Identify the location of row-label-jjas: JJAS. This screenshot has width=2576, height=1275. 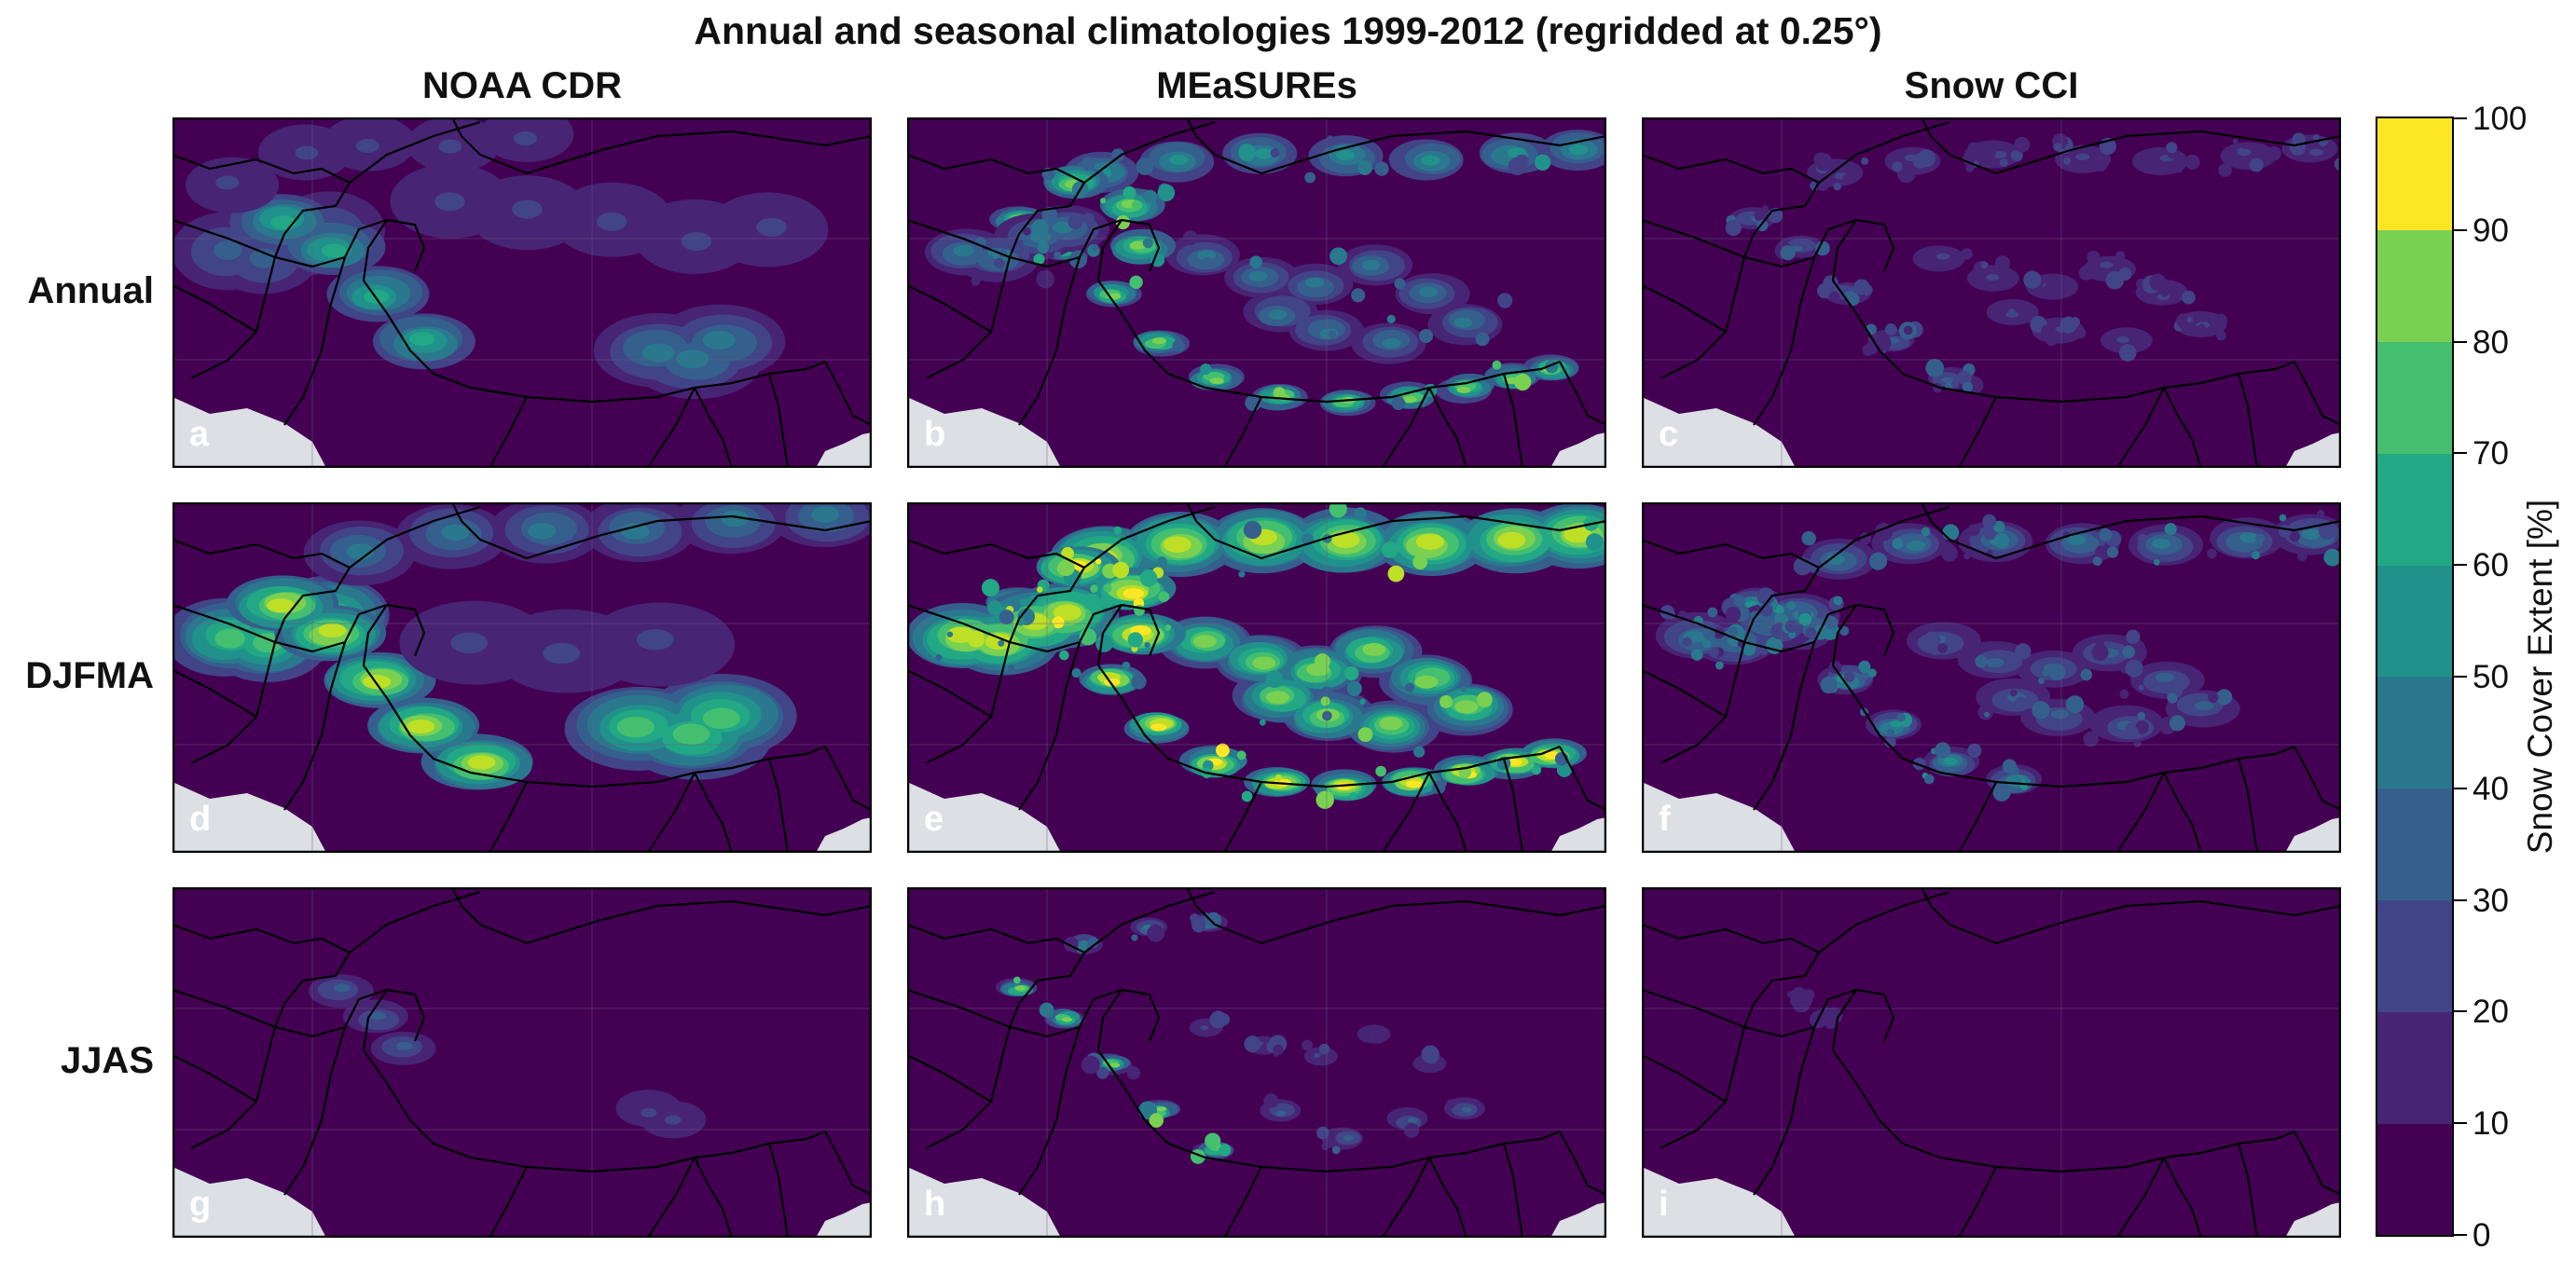
(107, 1060).